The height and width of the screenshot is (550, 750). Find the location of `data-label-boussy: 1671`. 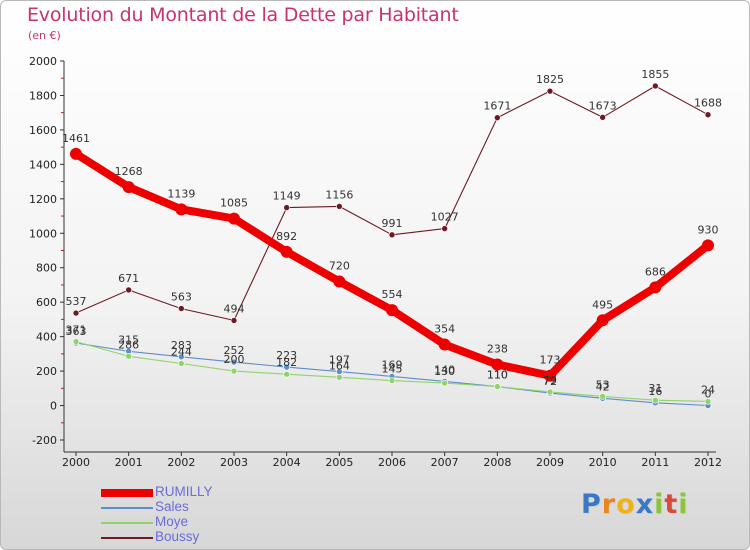

data-label-boussy: 1671 is located at coordinates (497, 106).